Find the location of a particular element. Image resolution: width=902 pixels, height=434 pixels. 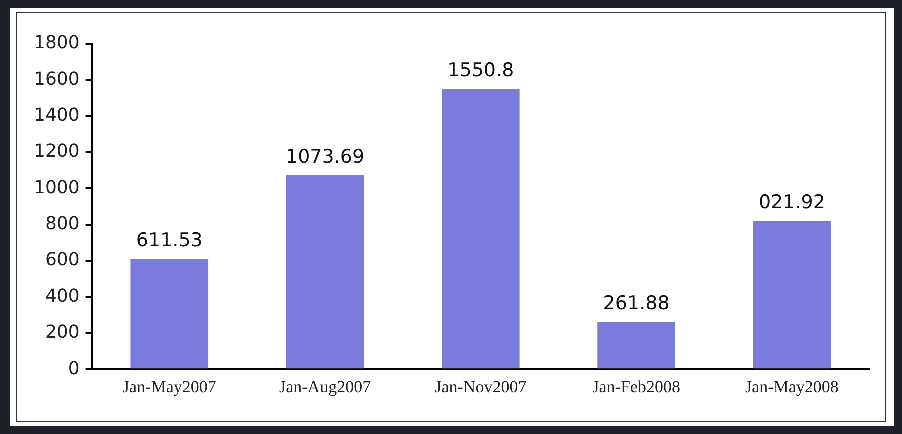

data-label: 1550.8 is located at coordinates (481, 71).